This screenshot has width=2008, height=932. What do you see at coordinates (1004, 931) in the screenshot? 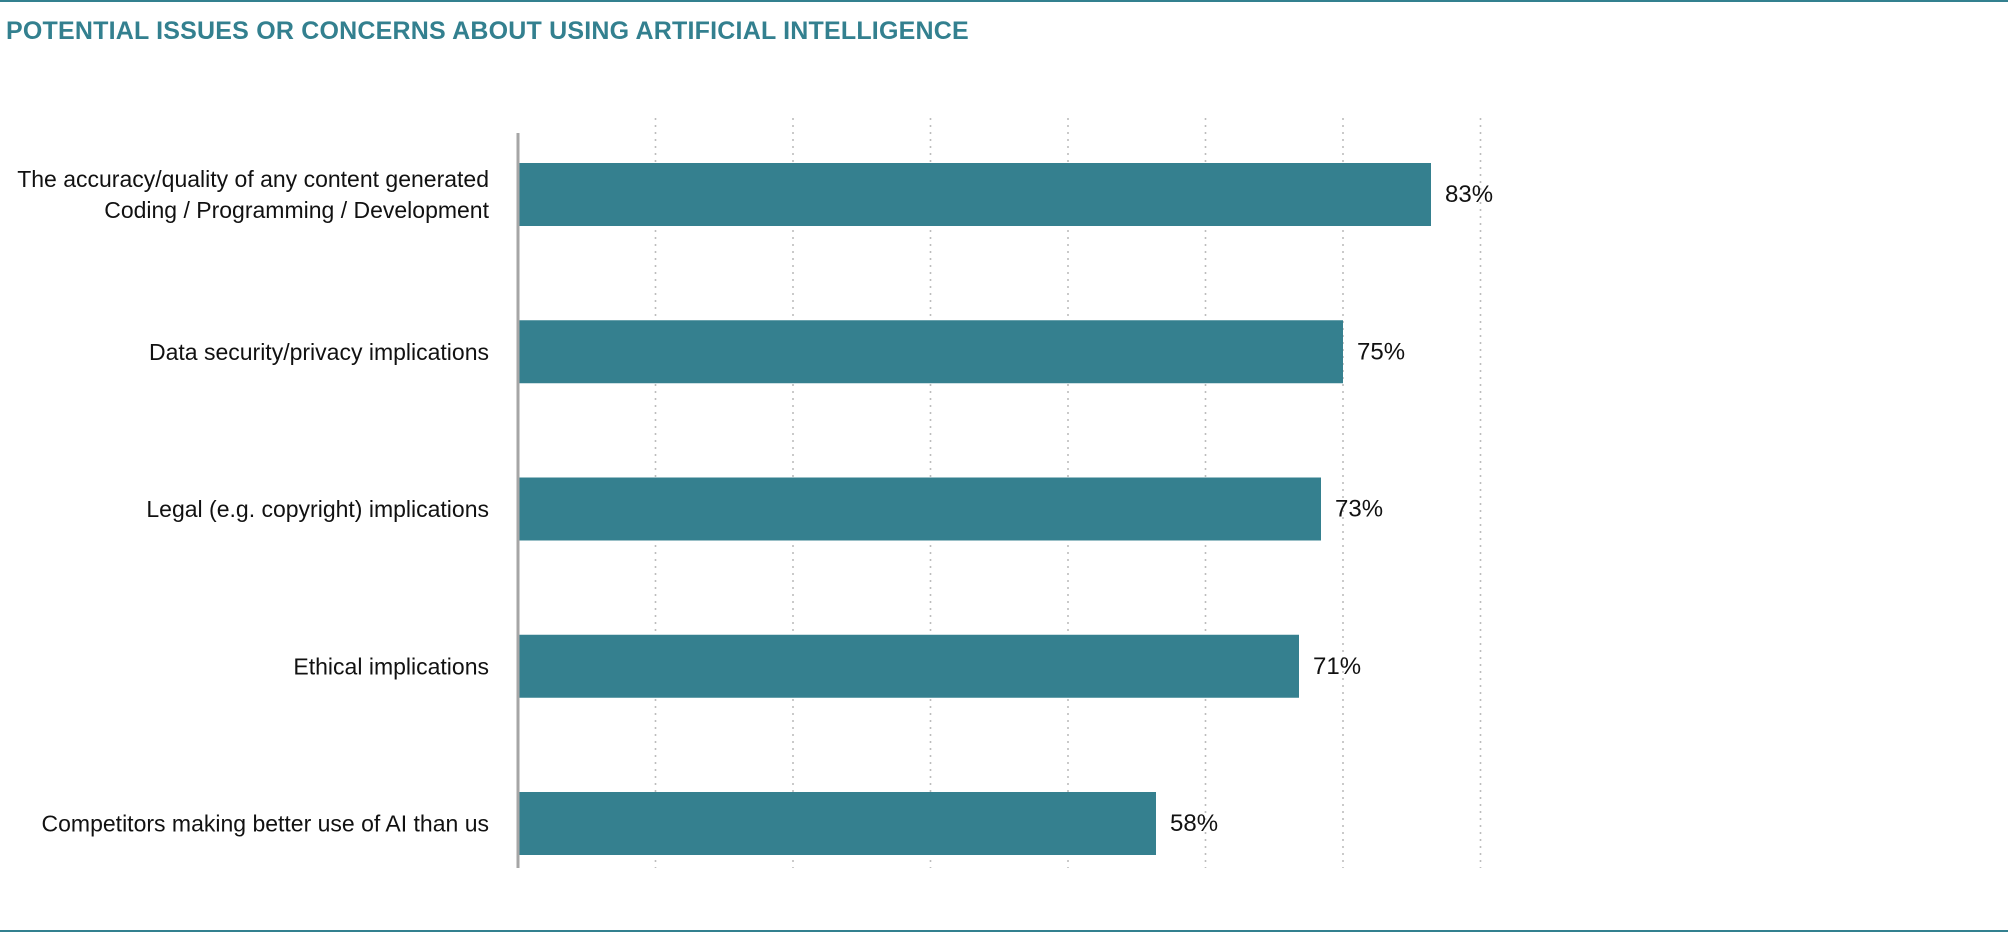
I see `bottom-rule` at bounding box center [1004, 931].